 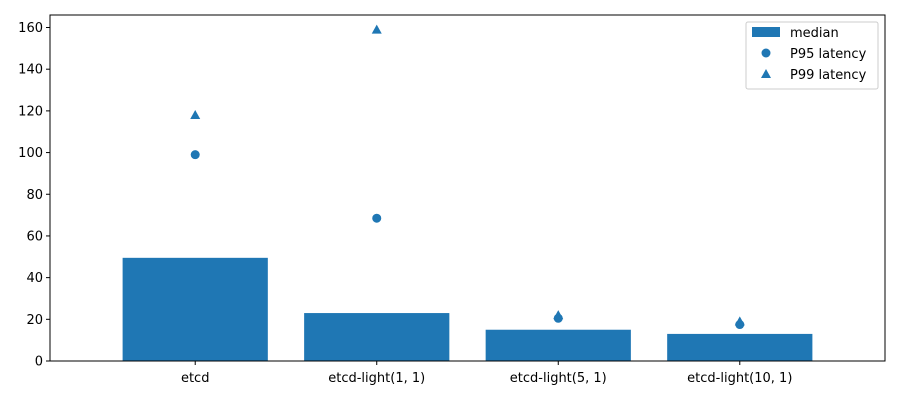 I want to click on x-tick-label: etcd-light(1, 1), so click(x=376, y=378).